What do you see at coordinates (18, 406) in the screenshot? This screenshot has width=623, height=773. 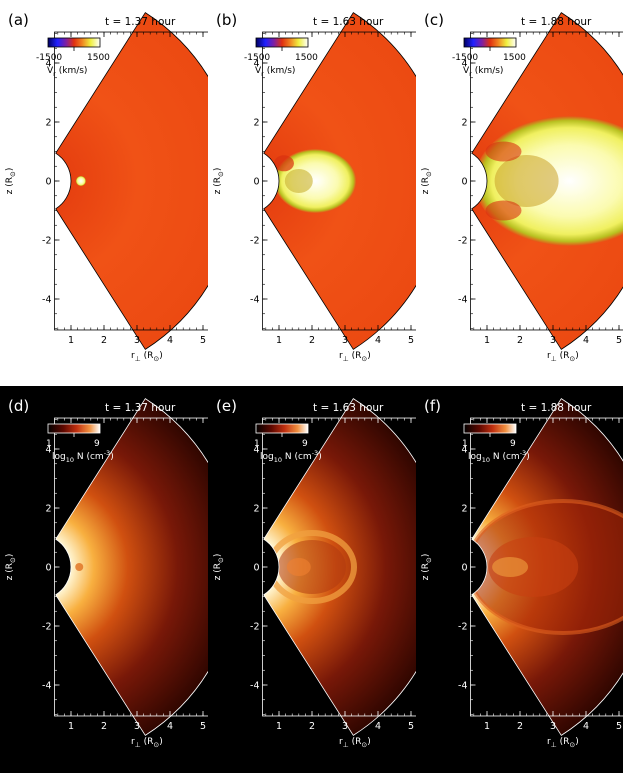 I see `panel-label: (d)` at bounding box center [18, 406].